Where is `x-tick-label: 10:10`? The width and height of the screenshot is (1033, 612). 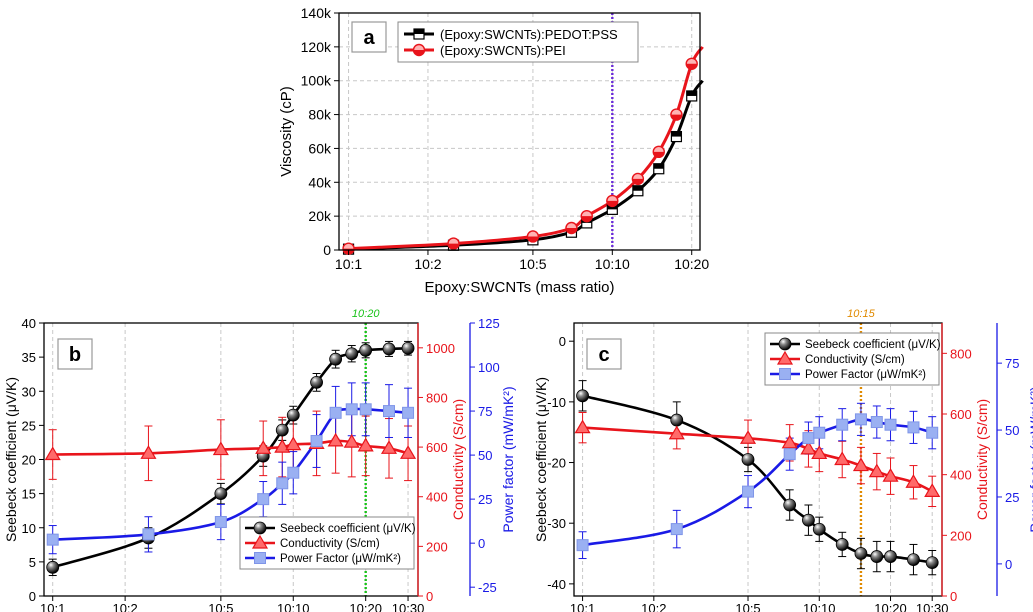 x-tick-label: 10:10 is located at coordinates (819, 606).